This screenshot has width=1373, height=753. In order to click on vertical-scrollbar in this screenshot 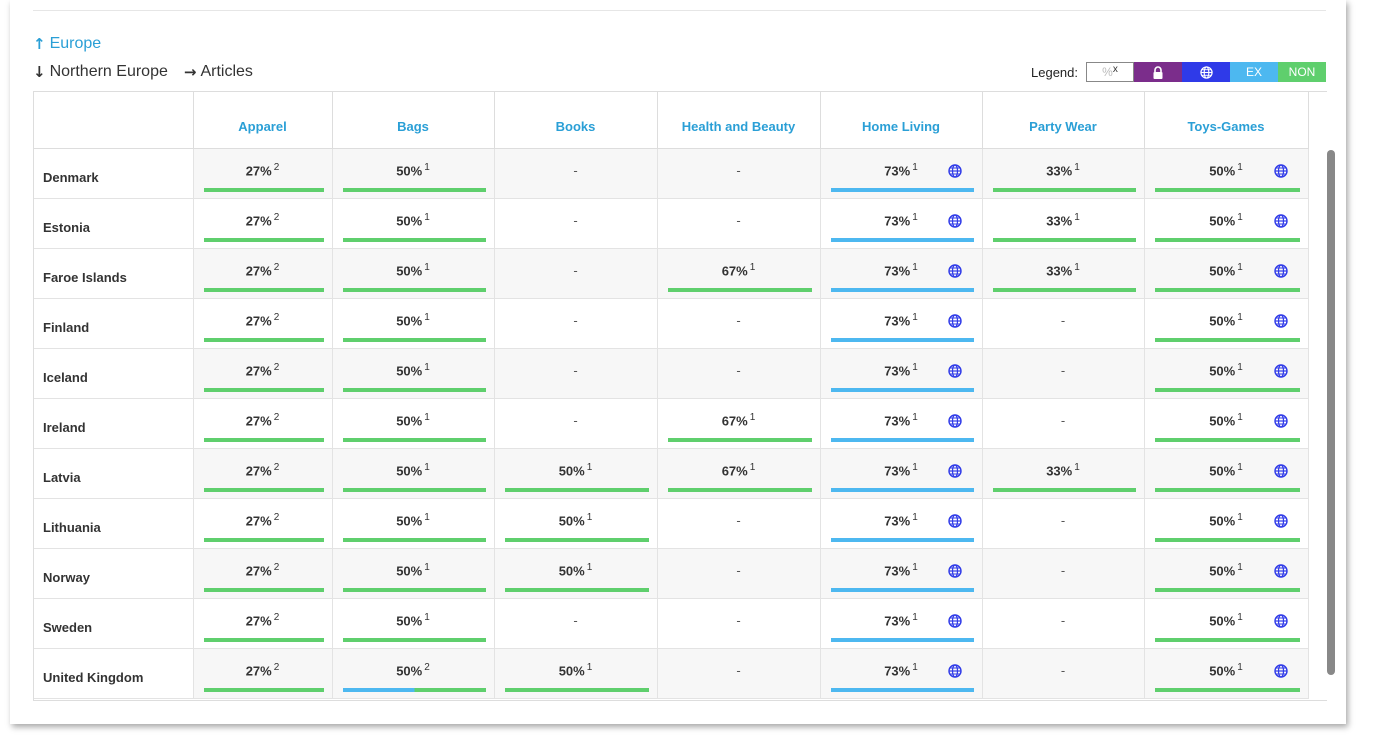, I will do `click(1331, 412)`.